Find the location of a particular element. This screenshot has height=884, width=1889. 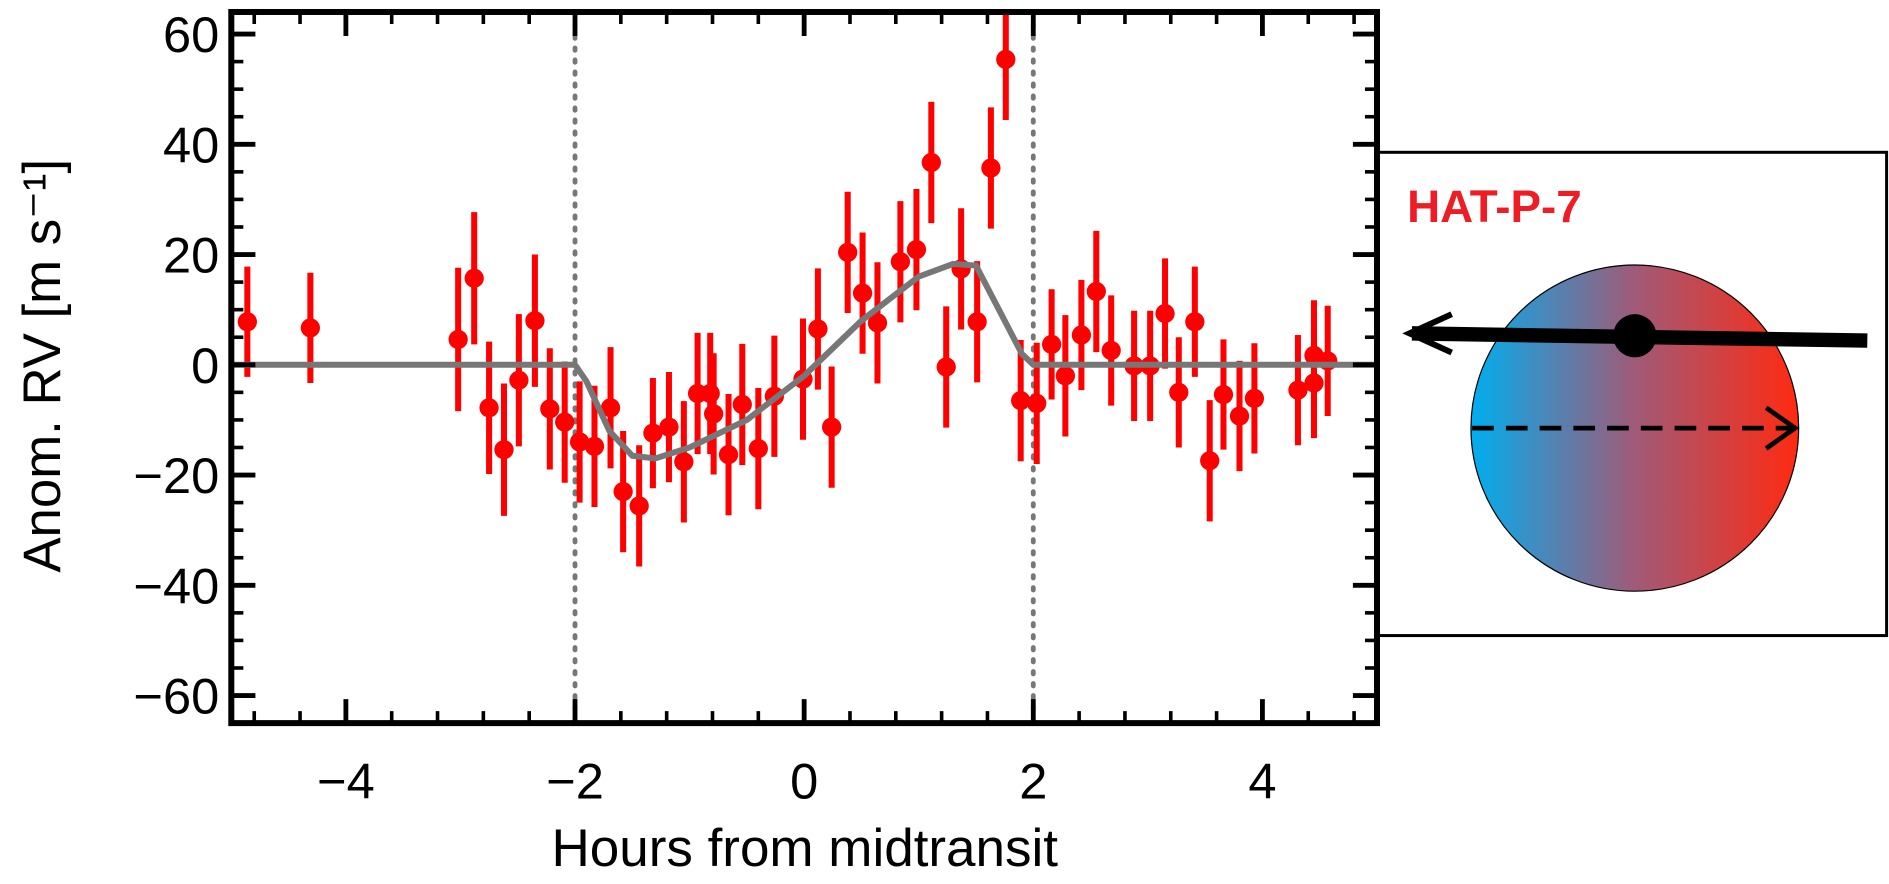

y-tick-label: 0 is located at coordinates (205, 365).